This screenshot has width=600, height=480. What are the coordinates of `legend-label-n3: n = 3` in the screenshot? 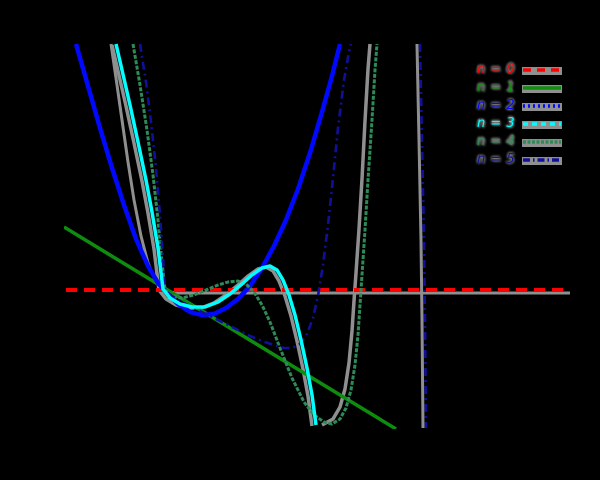 It's located at (496, 123).